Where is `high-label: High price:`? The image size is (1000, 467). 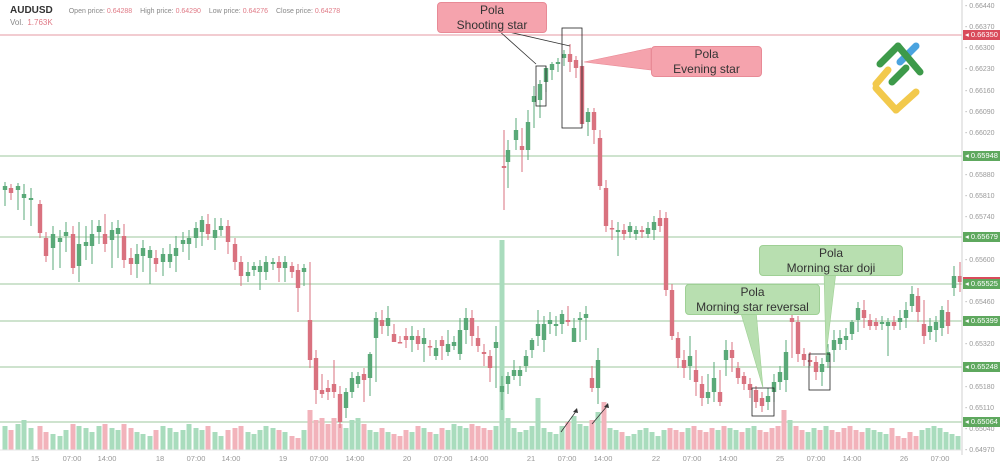
high-label: High price: is located at coordinates (157, 11).